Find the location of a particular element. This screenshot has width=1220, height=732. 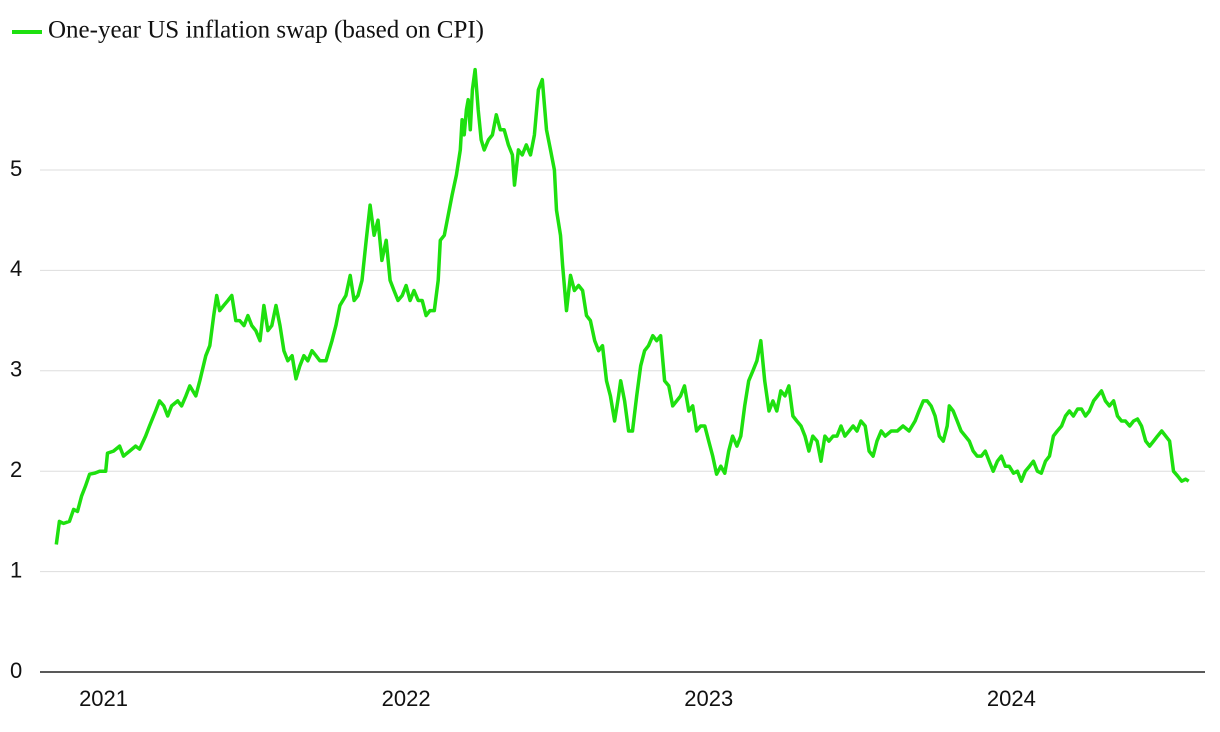

x-tick-label: 2021 is located at coordinates (103, 698).